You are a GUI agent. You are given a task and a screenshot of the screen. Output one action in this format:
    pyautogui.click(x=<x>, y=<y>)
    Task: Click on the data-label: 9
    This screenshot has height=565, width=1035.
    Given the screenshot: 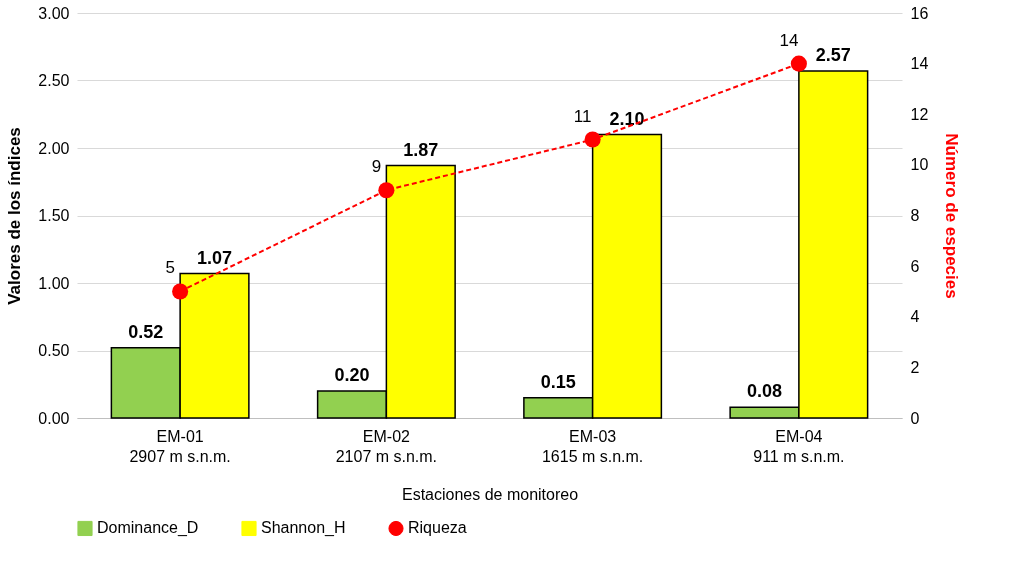 What is the action you would take?
    pyautogui.click(x=376, y=167)
    